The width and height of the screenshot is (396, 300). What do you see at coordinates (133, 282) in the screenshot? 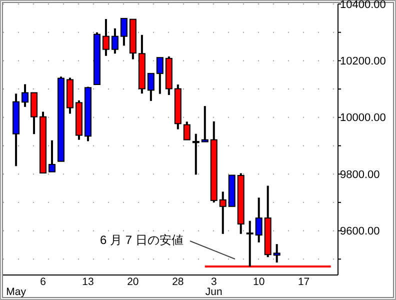
I see `x-tick-label: 20` at bounding box center [133, 282].